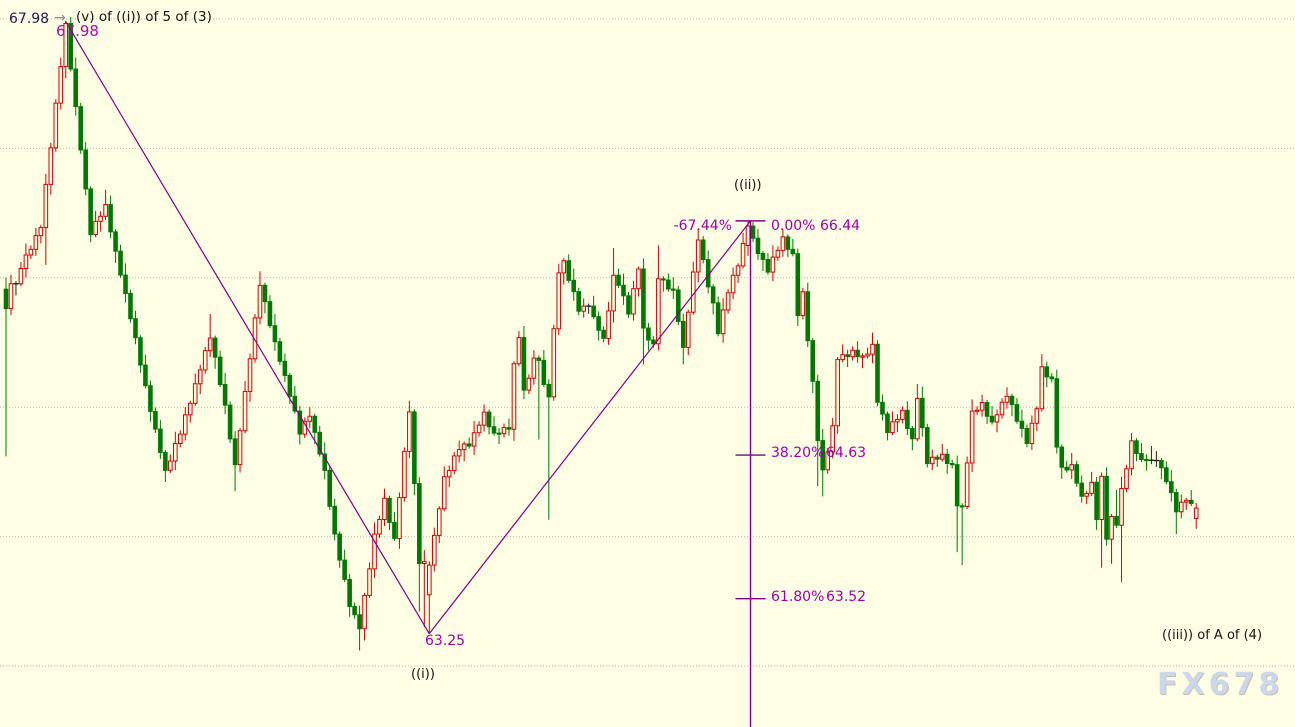 This screenshot has width=1295, height=727. I want to click on fib-382-price-label: 64.63, so click(846, 453).